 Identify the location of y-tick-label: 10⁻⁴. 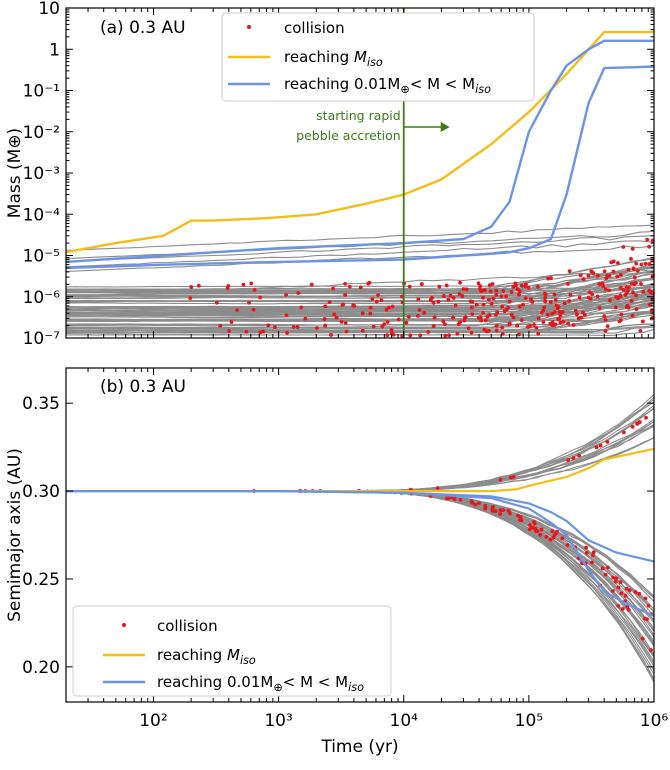
(42, 215).